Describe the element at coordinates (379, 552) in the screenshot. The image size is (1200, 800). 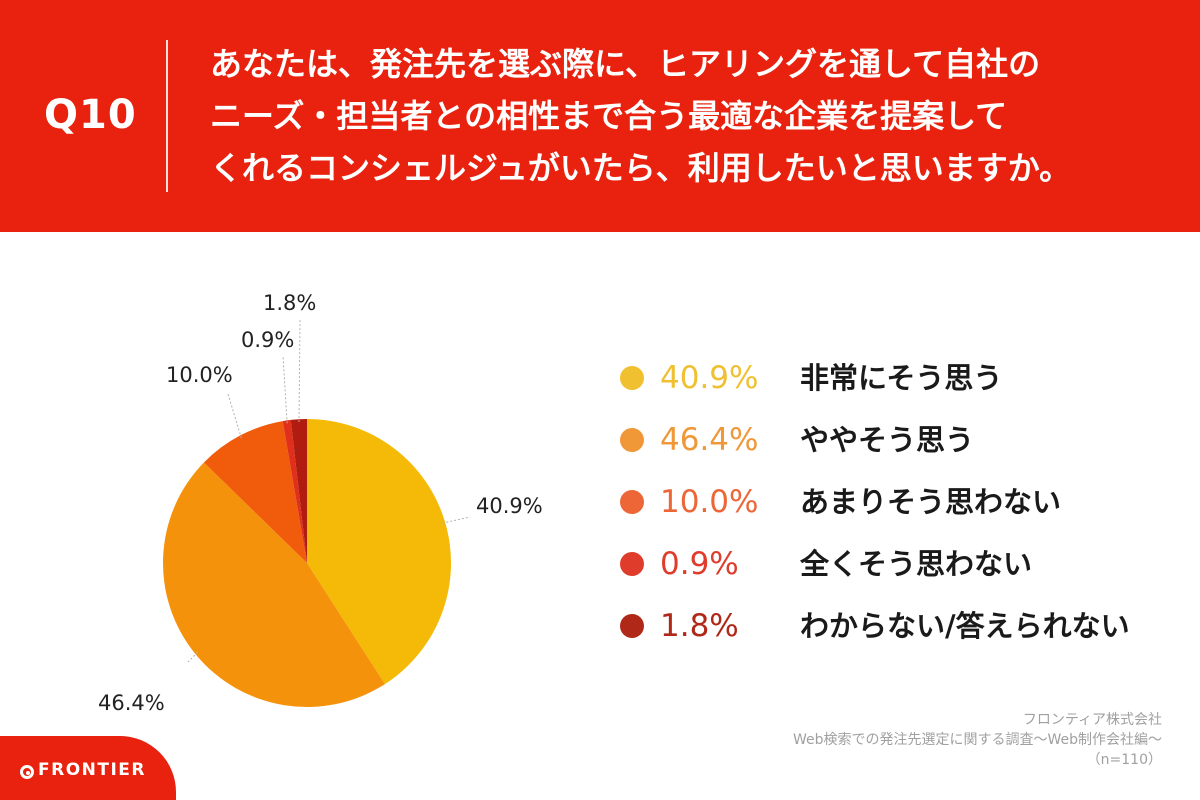
I see `pie-slice-very-agree` at that location.